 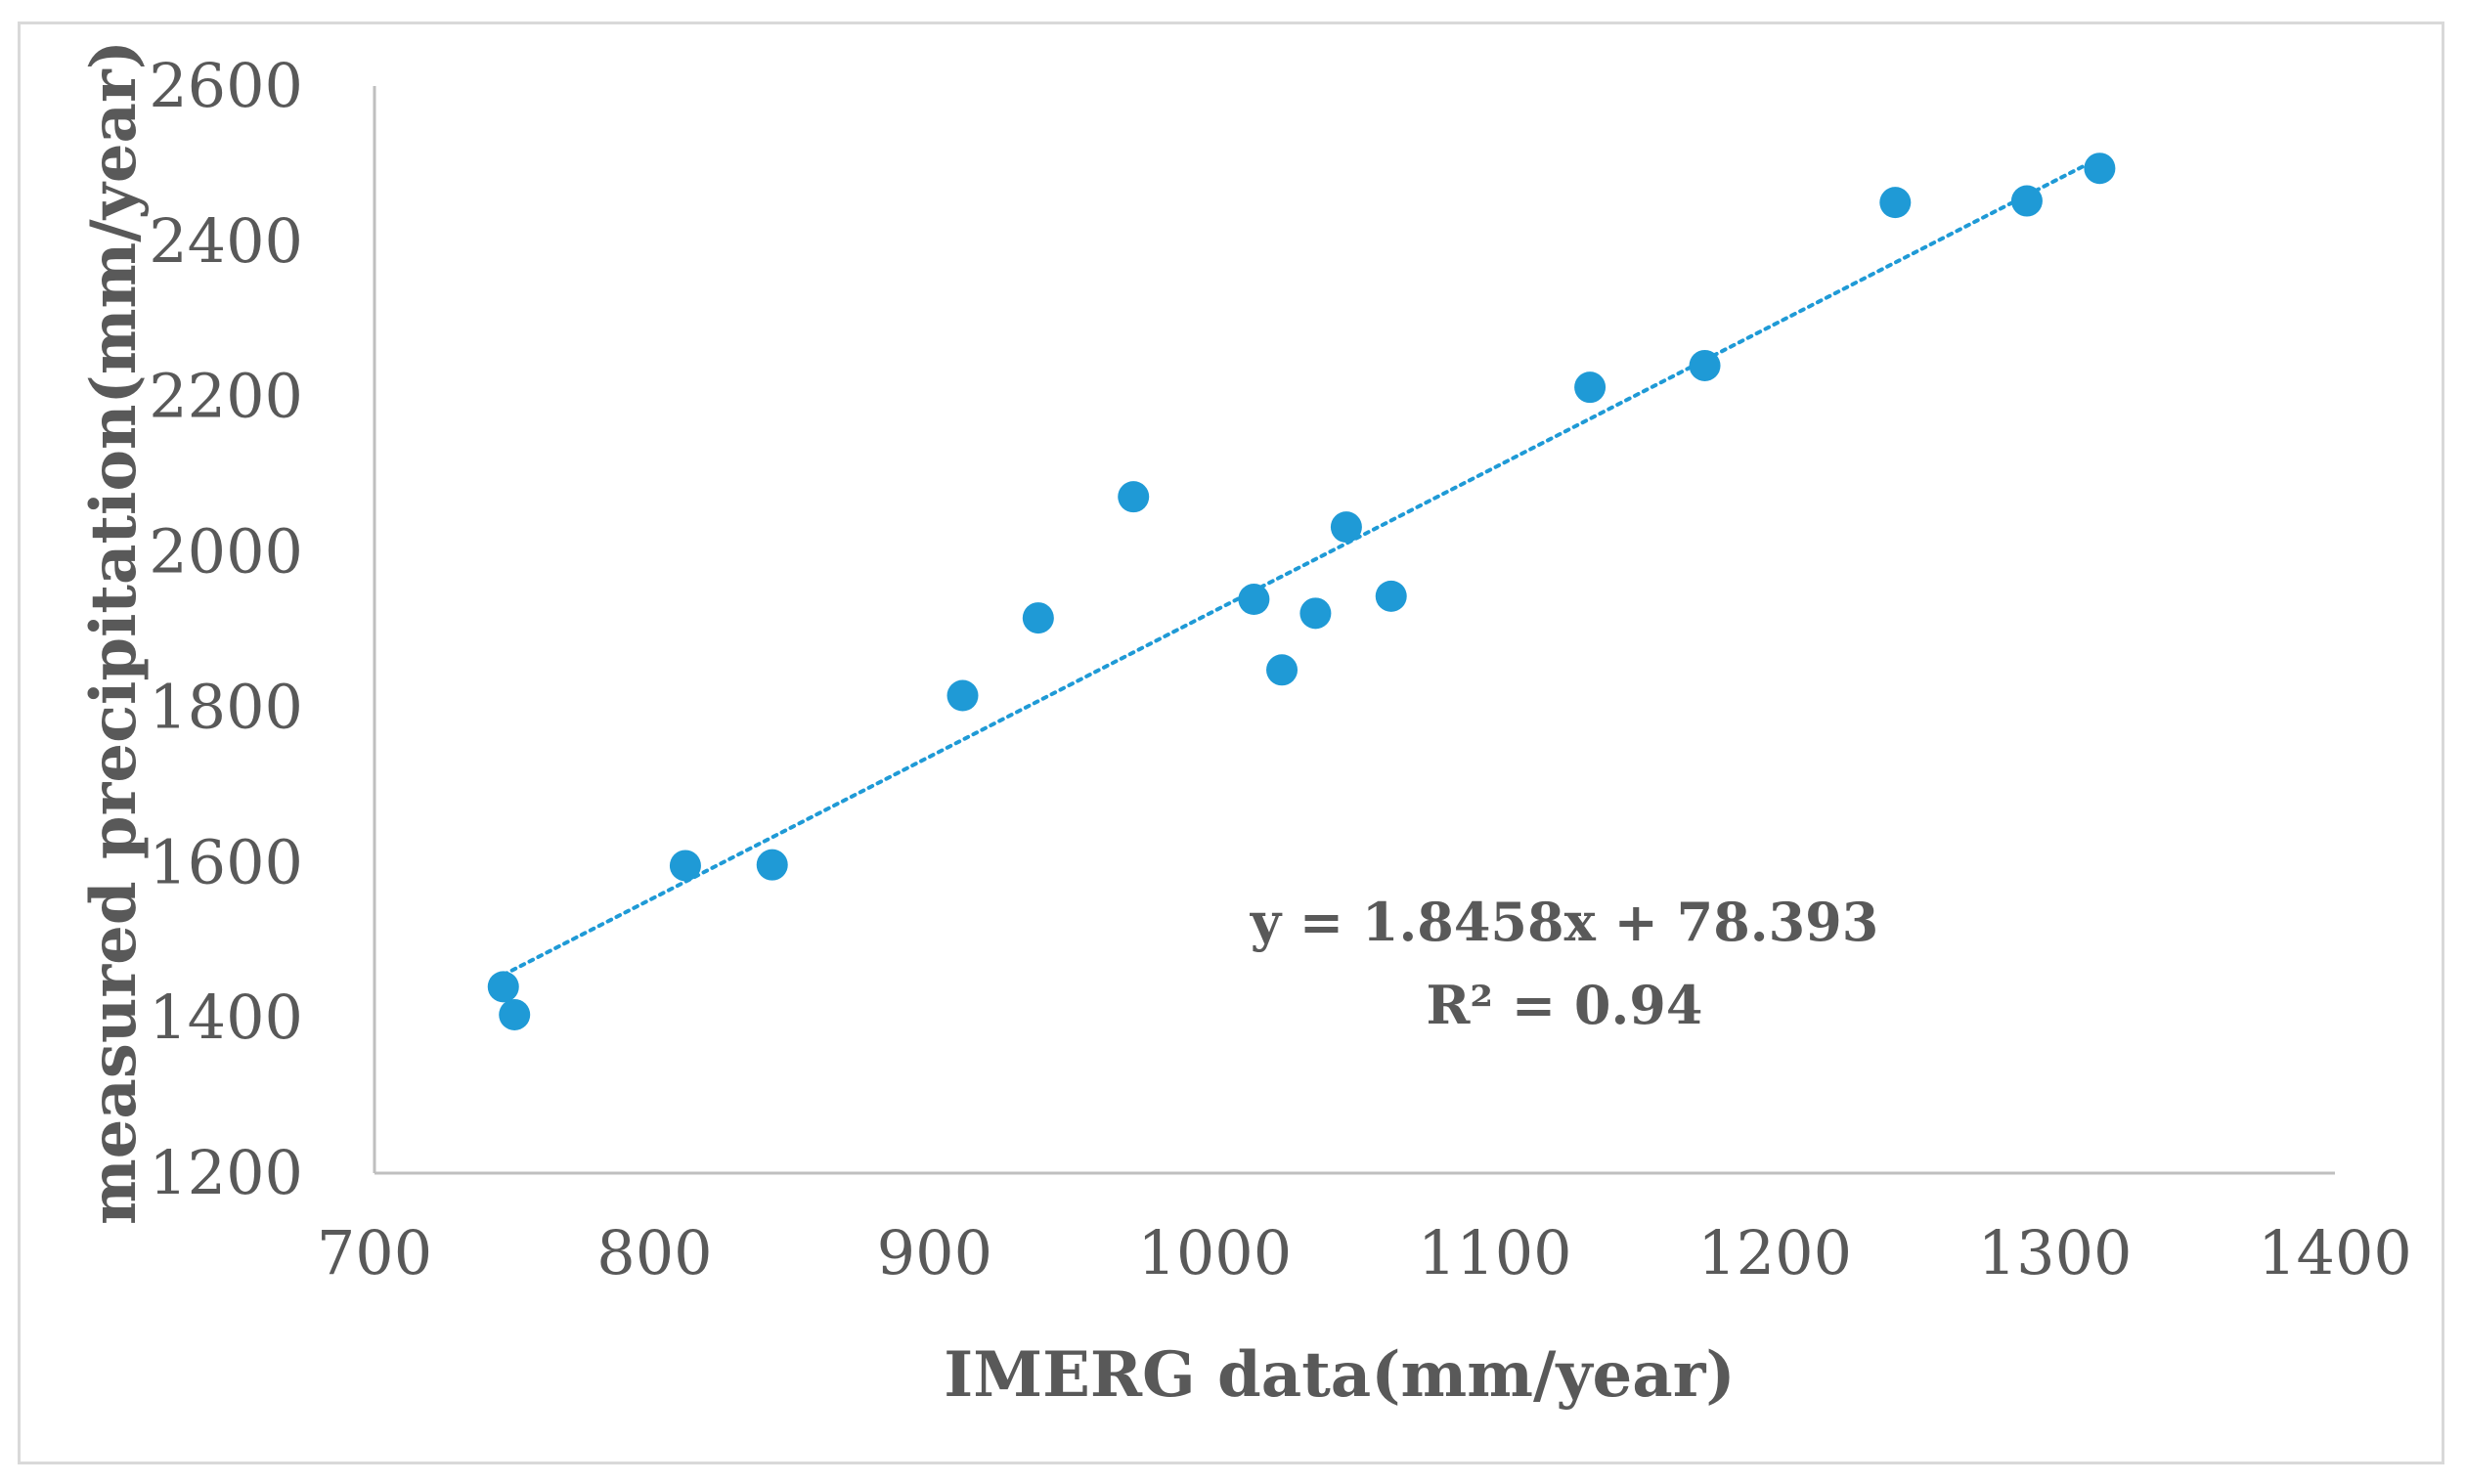 I want to click on y-tick-label: 1800, so click(x=226, y=706).